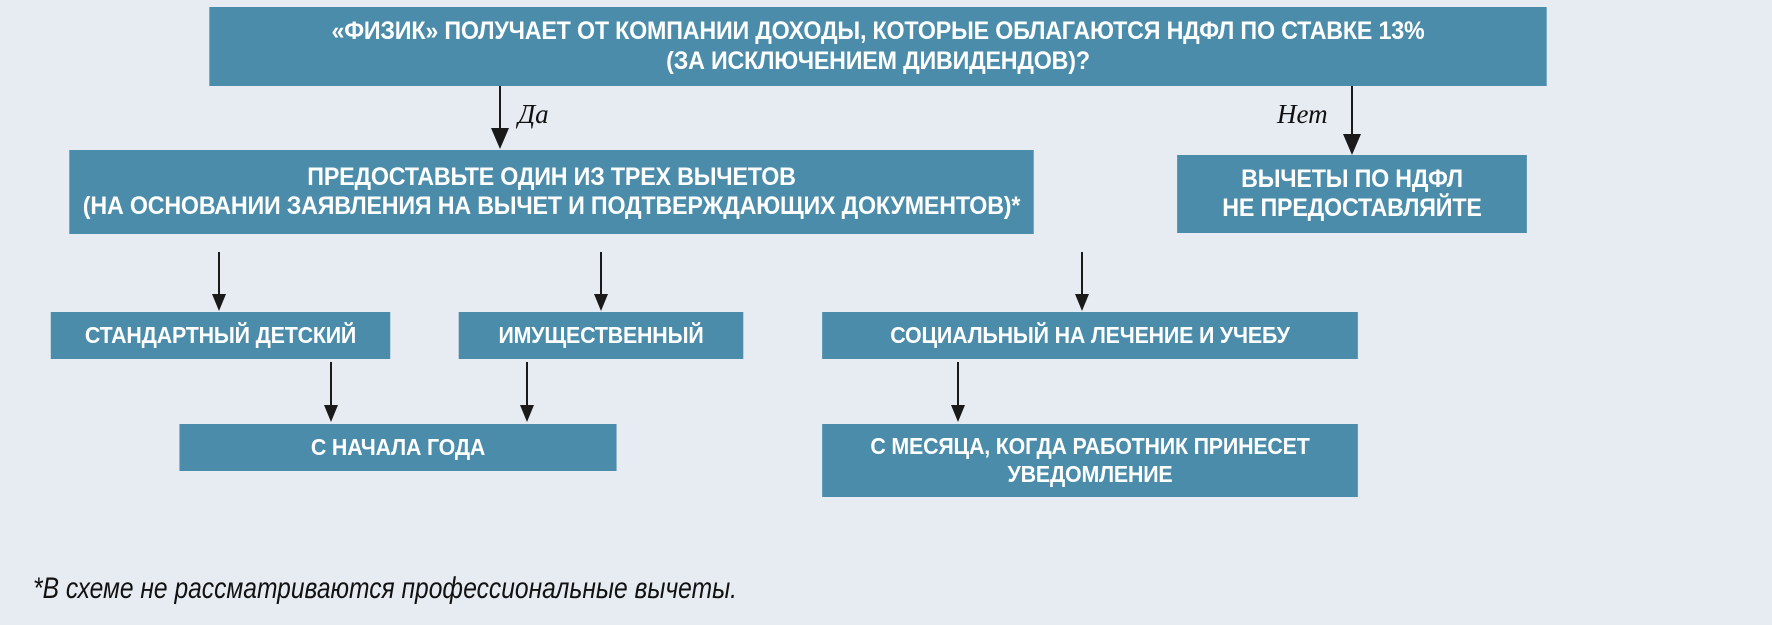 The image size is (1772, 625). I want to click on branch-label-yes: Да, so click(533, 114).